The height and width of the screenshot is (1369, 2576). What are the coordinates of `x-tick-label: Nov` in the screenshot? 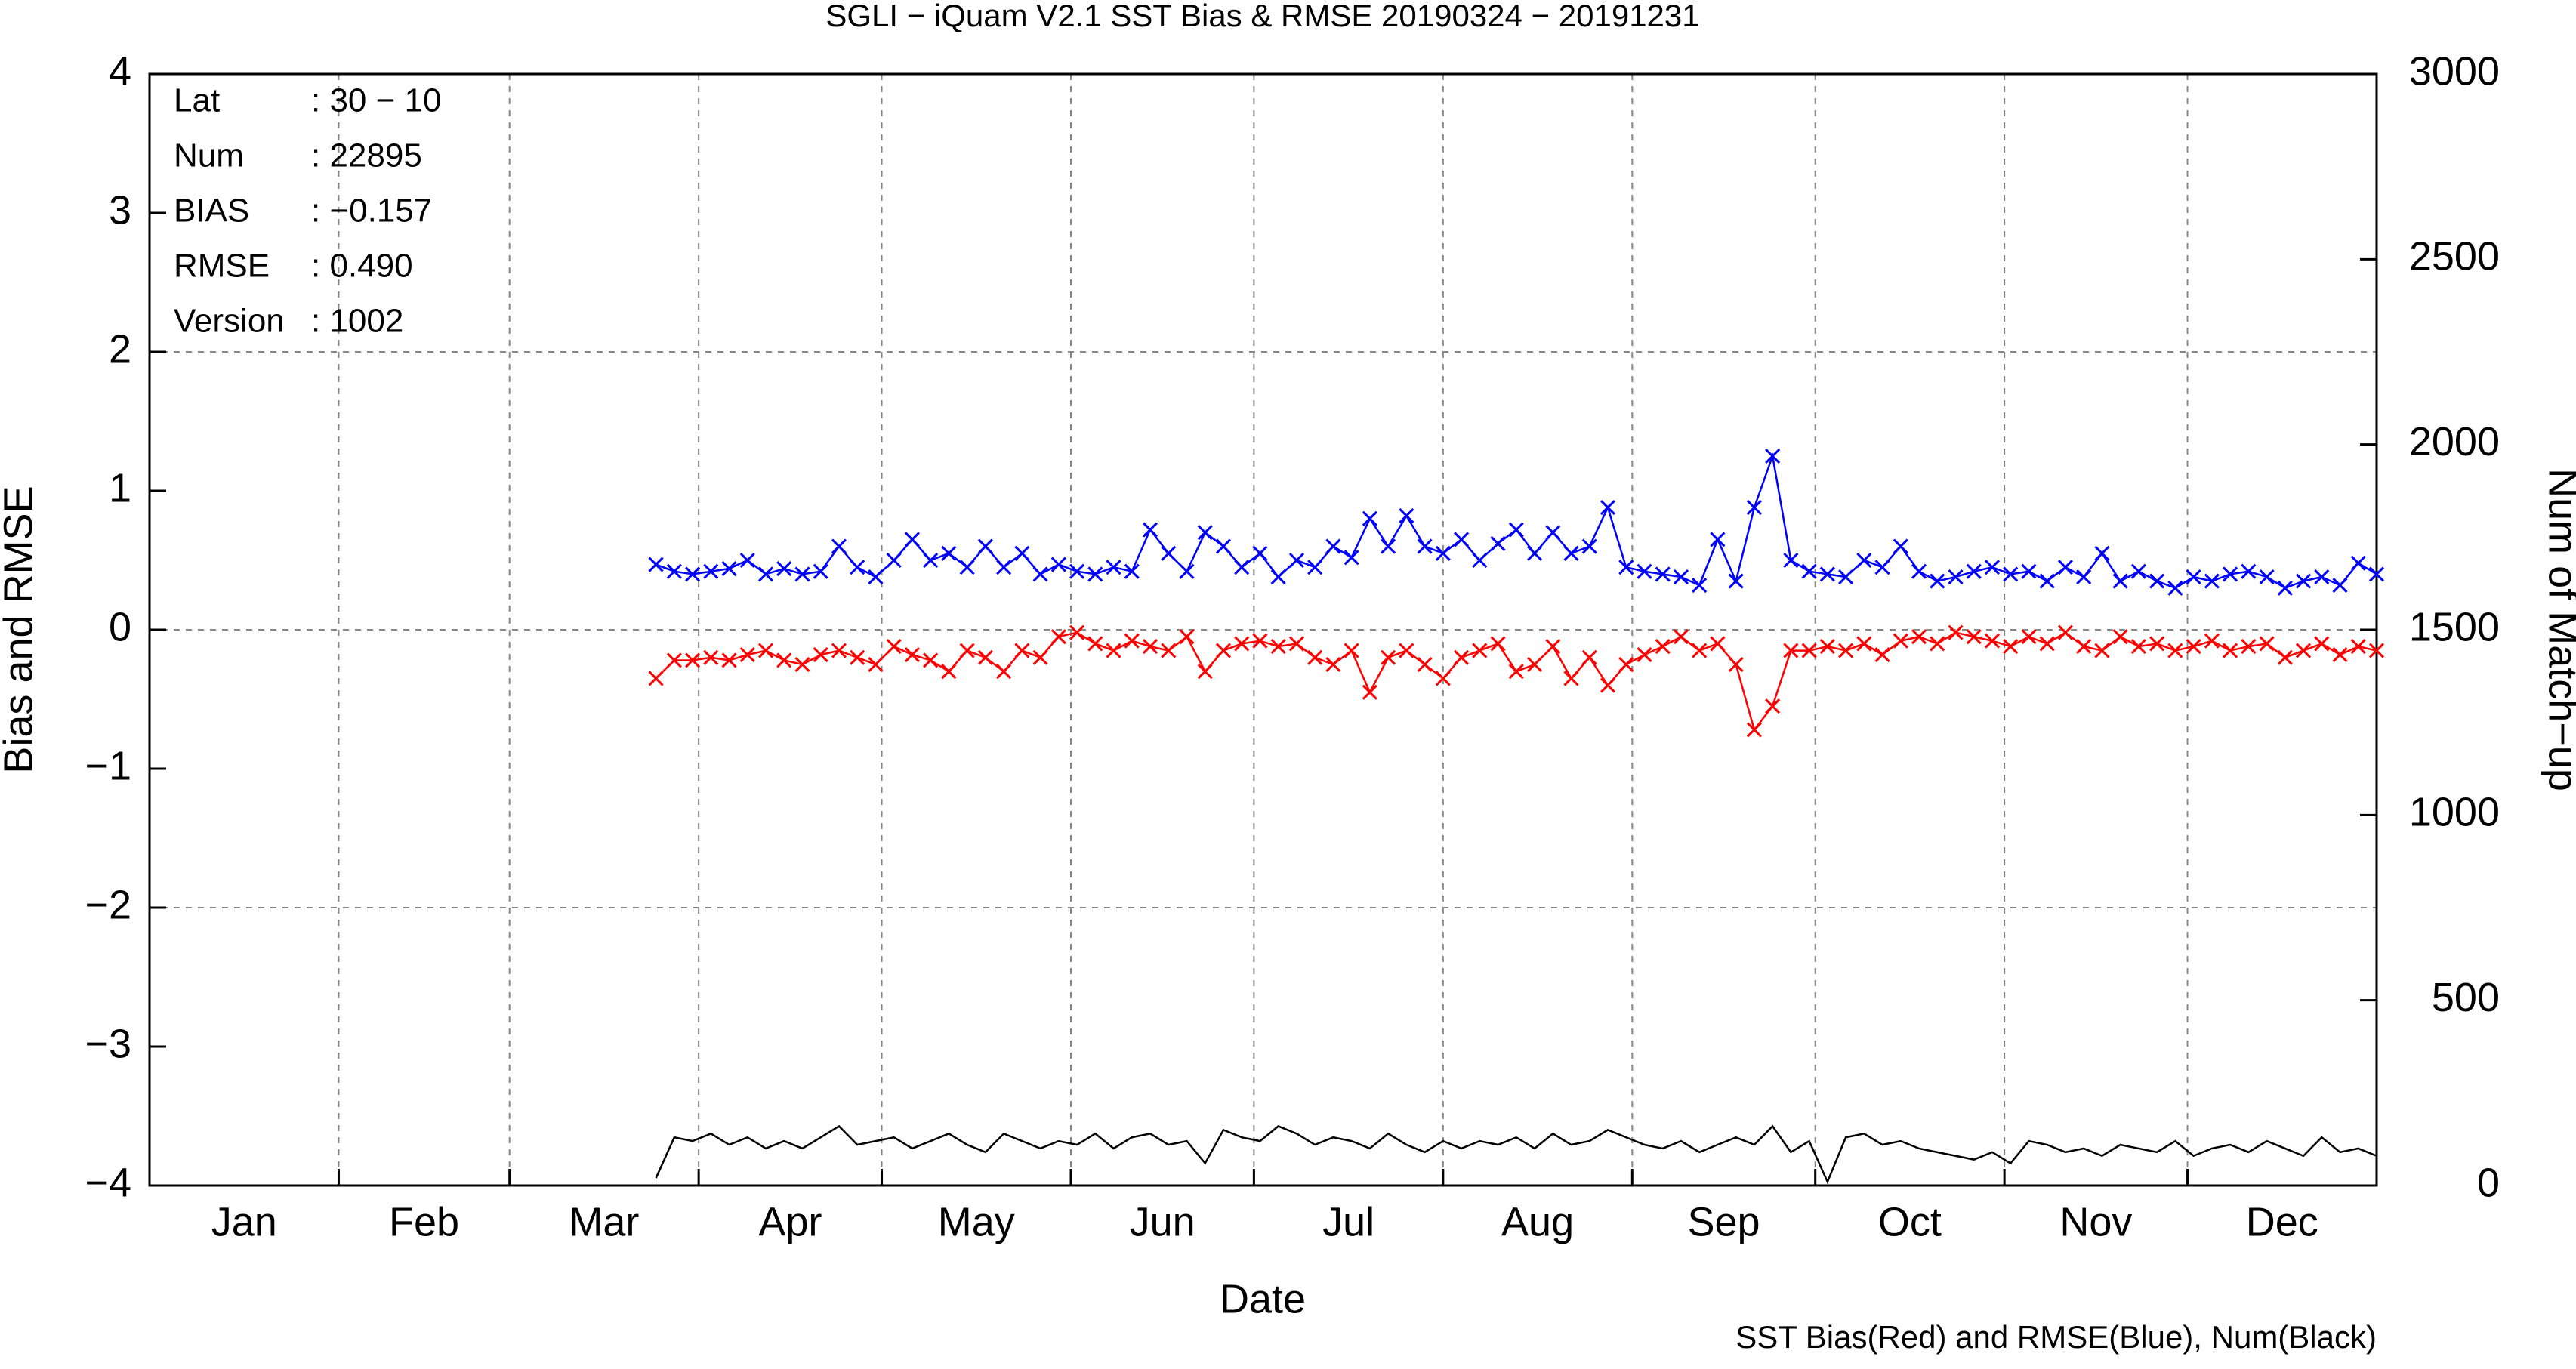 It's located at (2095, 1221).